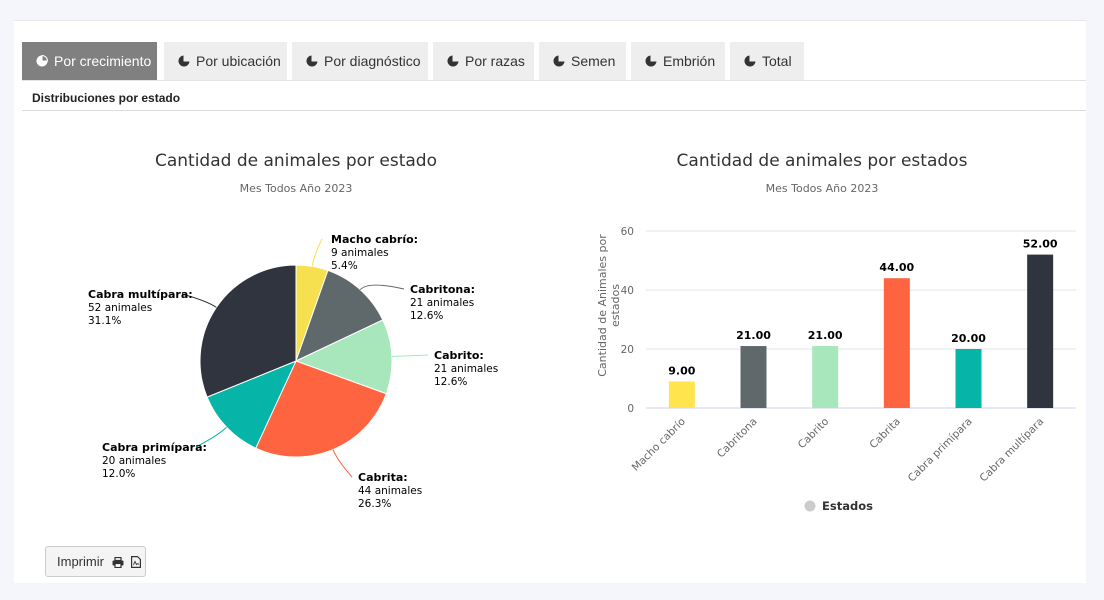 Image resolution: width=1104 pixels, height=600 pixels. Describe the element at coordinates (383, 477) in the screenshot. I see `pie-slice-label: Cabrita:` at that location.